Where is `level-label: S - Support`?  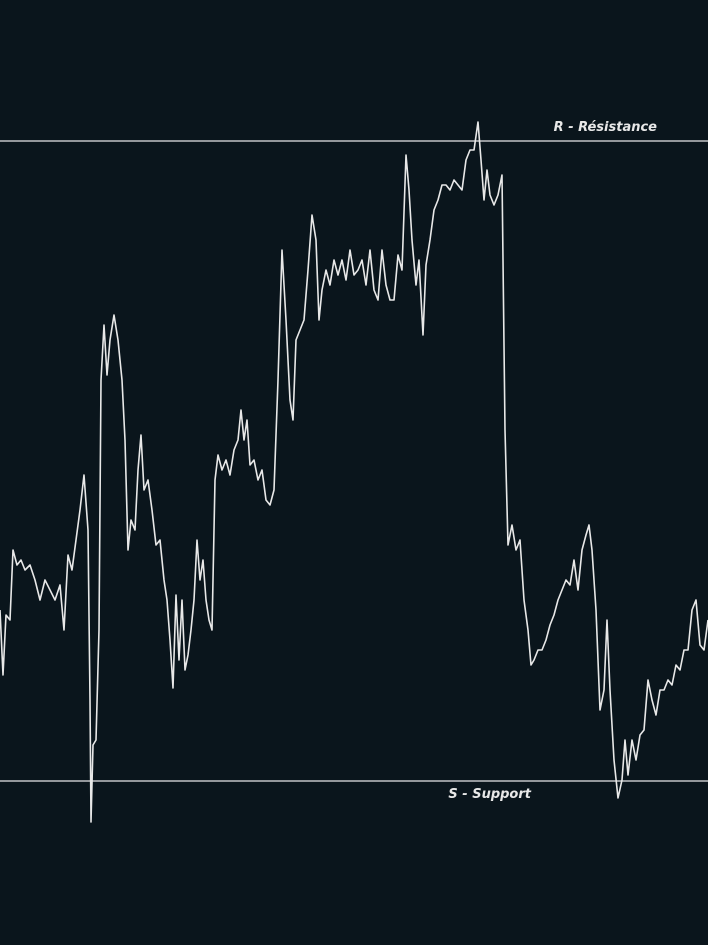 level-label: S - Support is located at coordinates (489, 794).